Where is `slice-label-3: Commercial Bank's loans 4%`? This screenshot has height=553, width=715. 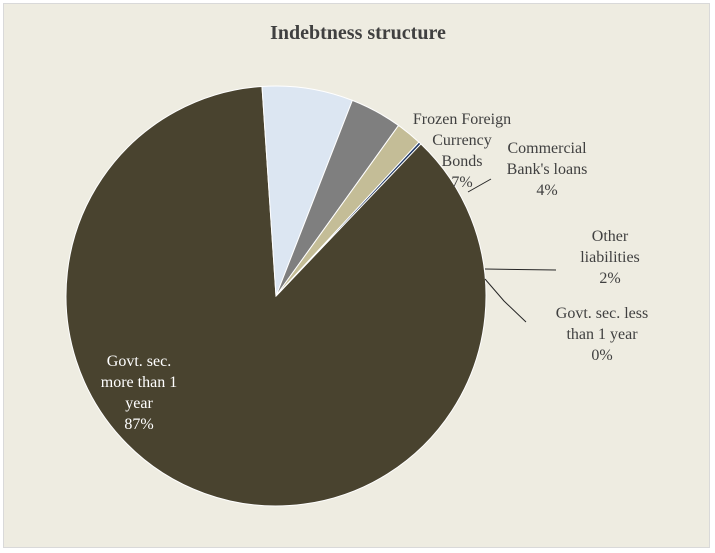
slice-label-3: Commercial Bank's loans 4% is located at coordinates (547, 169).